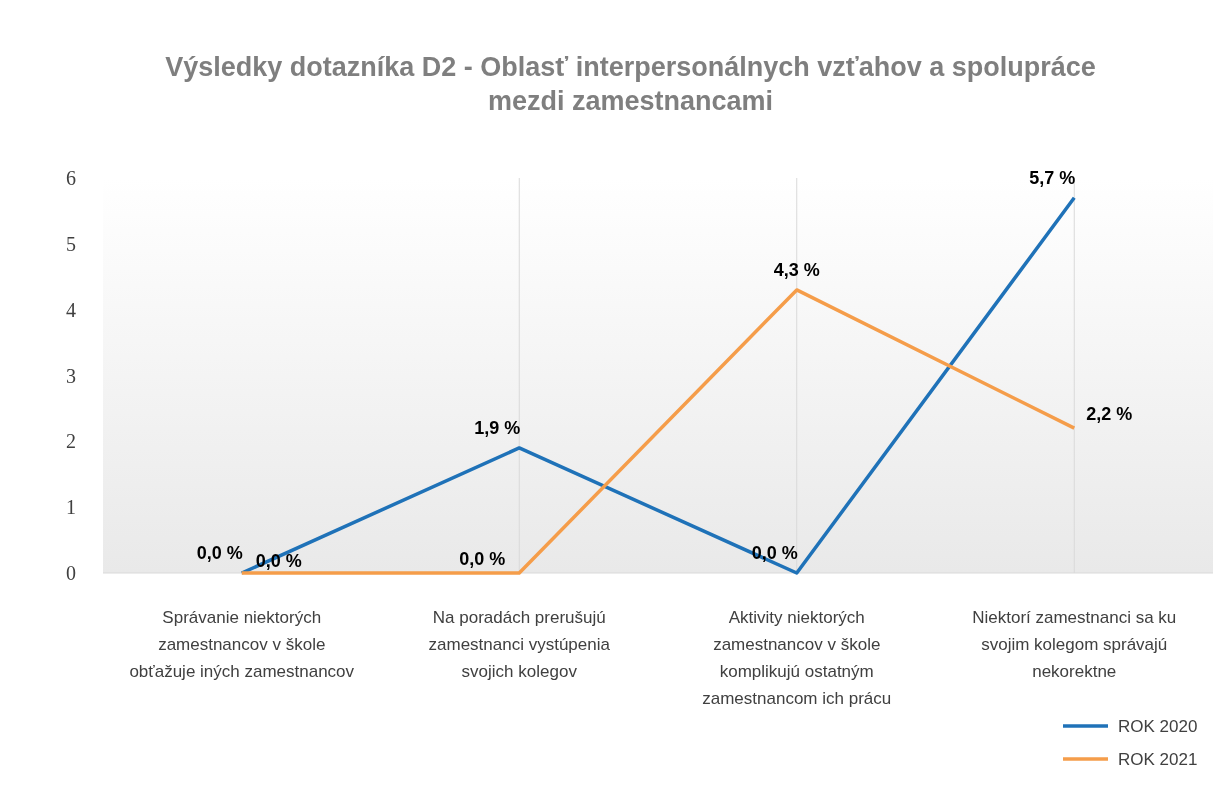 Image resolution: width=1223 pixels, height=787 pixels. What do you see at coordinates (519, 644) in the screenshot?
I see `x-tick-label: Na poradách prerušujú zamestnanci vystúpenia svojich kolegov` at bounding box center [519, 644].